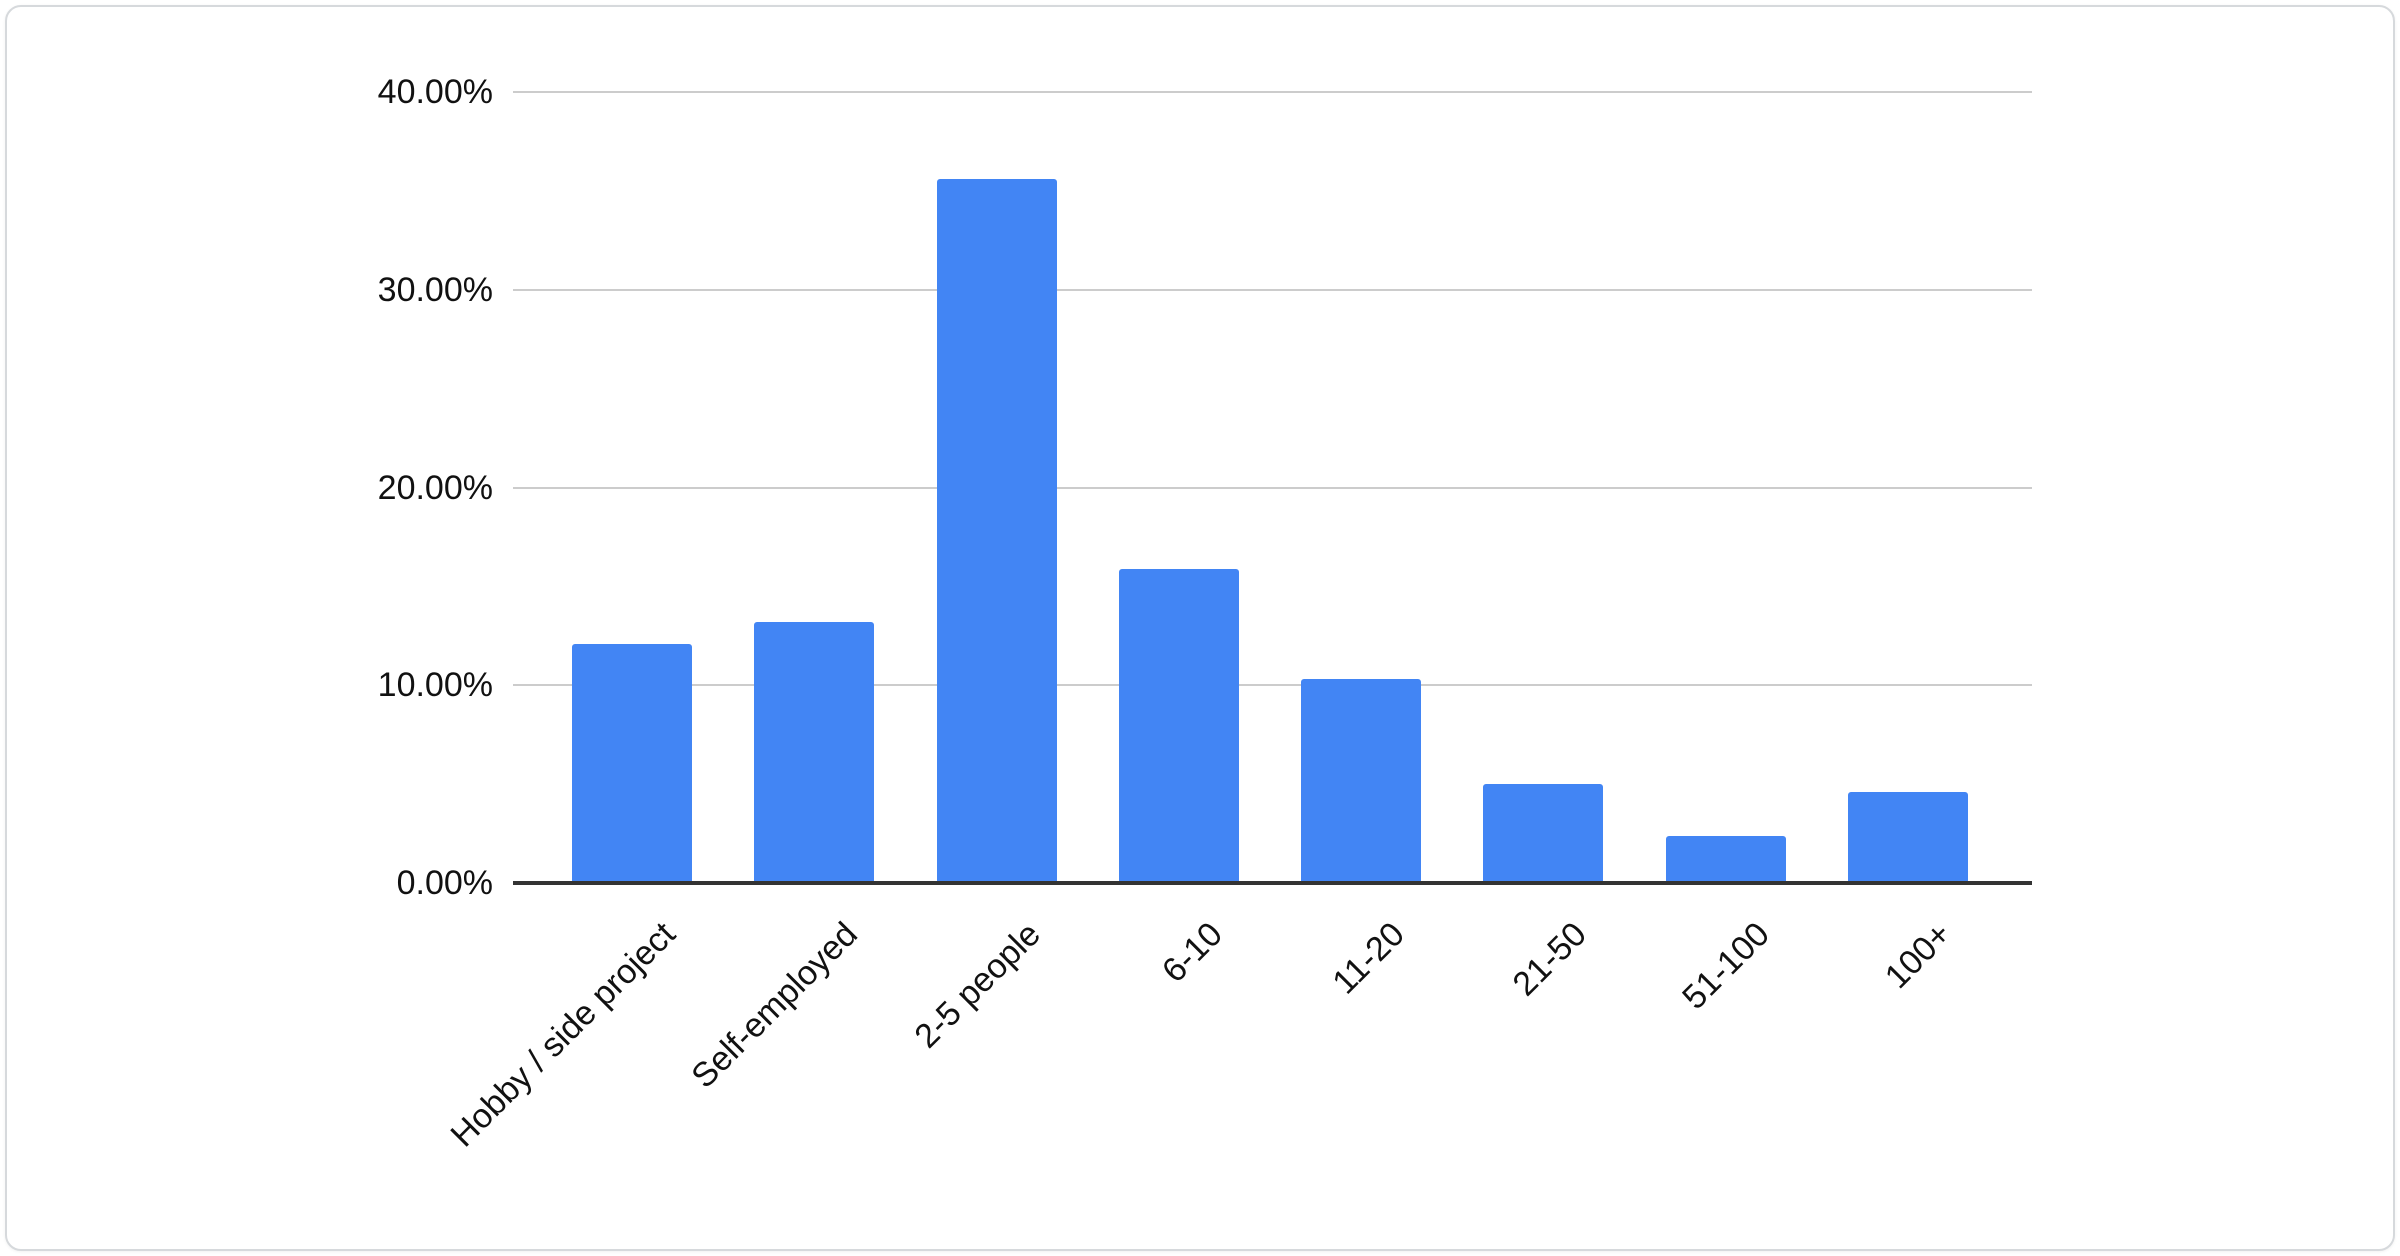 The height and width of the screenshot is (1256, 2400). I want to click on y-axis-tick-label-0: 0.00%, so click(444, 883).